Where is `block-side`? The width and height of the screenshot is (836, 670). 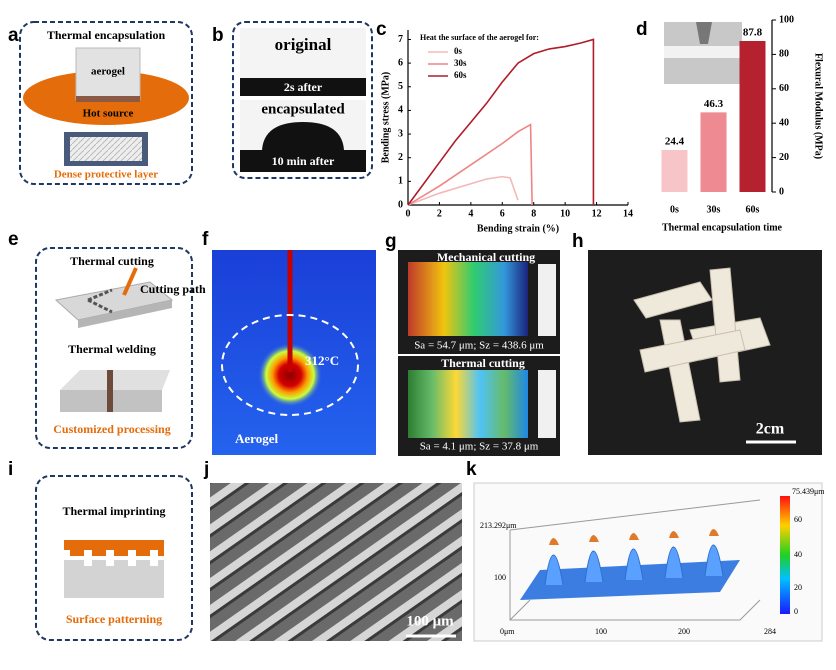 block-side is located at coordinates (125, 314).